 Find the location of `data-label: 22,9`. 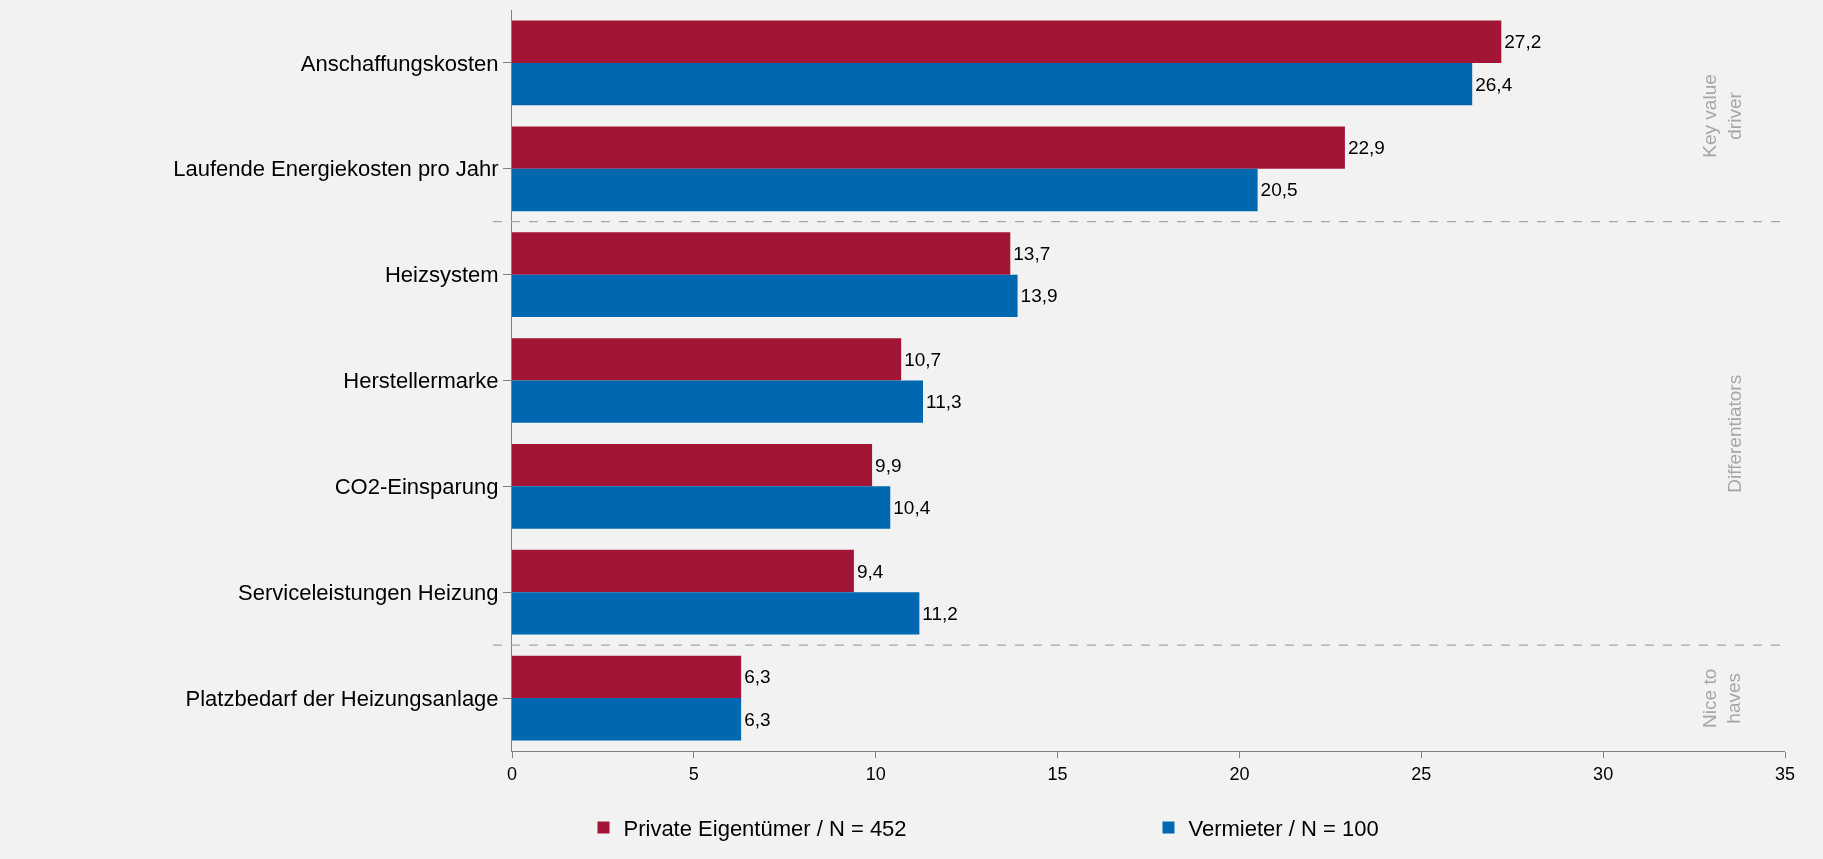

data-label: 22,9 is located at coordinates (1366, 148).